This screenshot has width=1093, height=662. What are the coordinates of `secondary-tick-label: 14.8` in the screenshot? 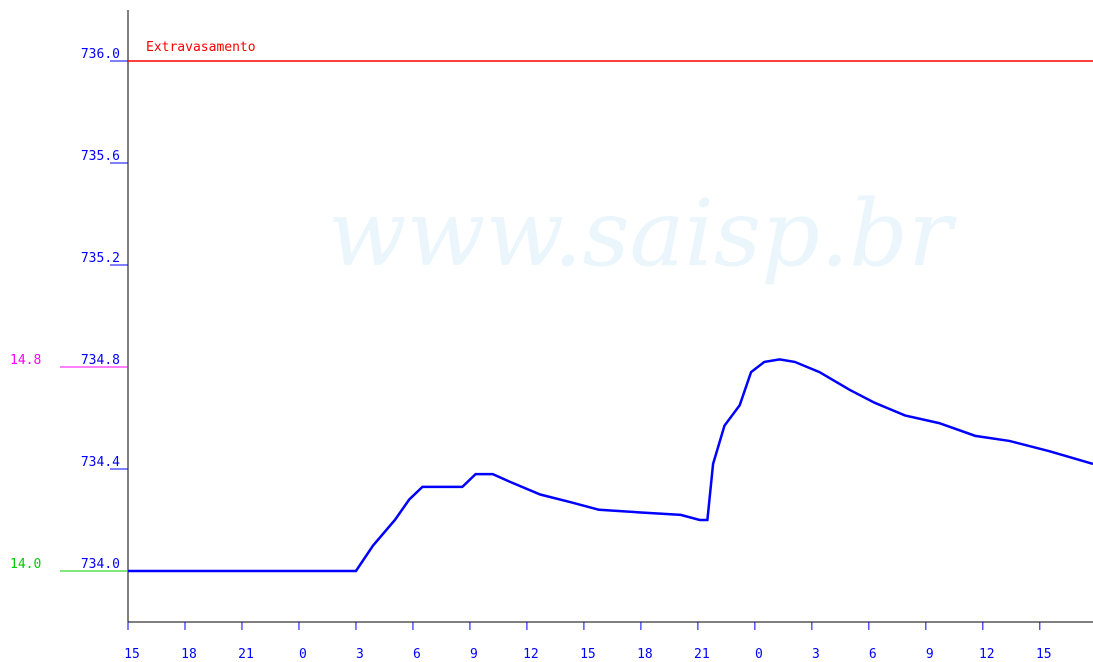 It's located at (25, 360).